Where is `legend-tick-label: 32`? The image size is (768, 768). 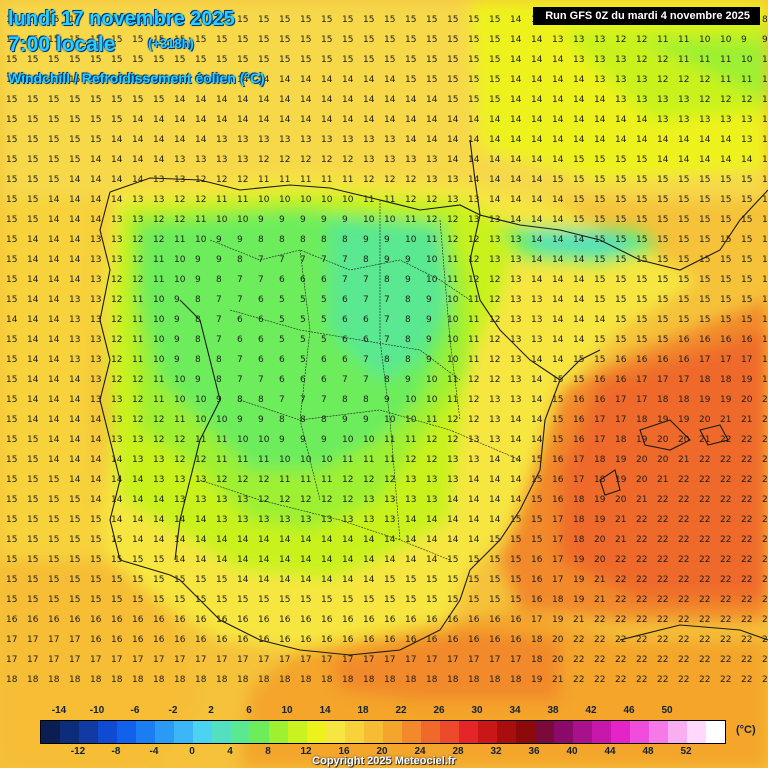
legend-tick-label: 32 is located at coordinates (496, 751).